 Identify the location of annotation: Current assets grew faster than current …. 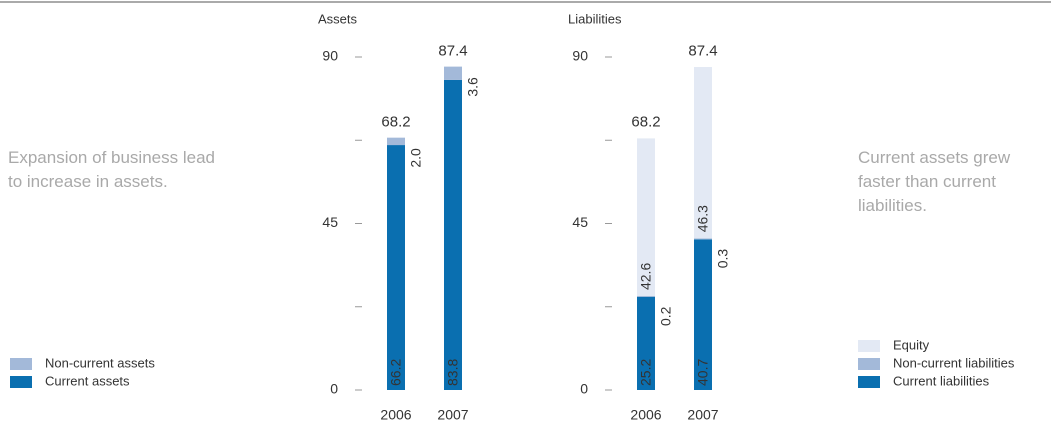
(934, 181).